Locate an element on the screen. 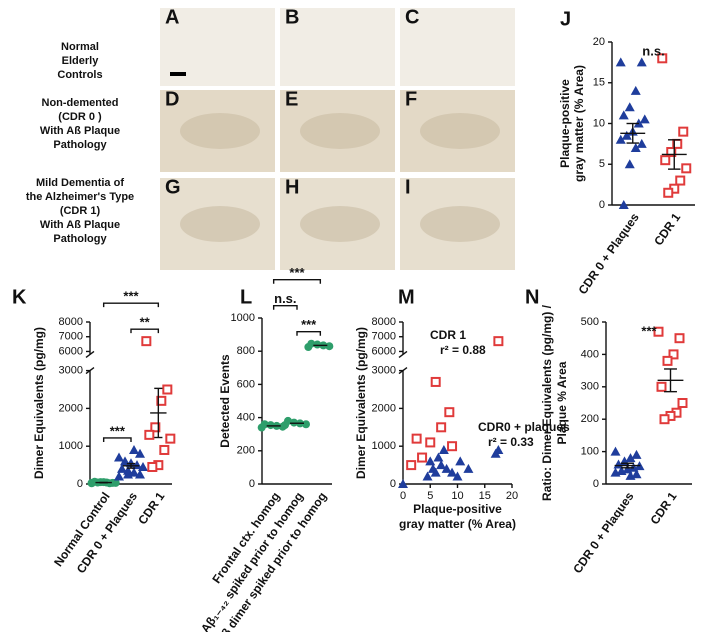  y-tick-label: 5 is located at coordinates (602, 164).